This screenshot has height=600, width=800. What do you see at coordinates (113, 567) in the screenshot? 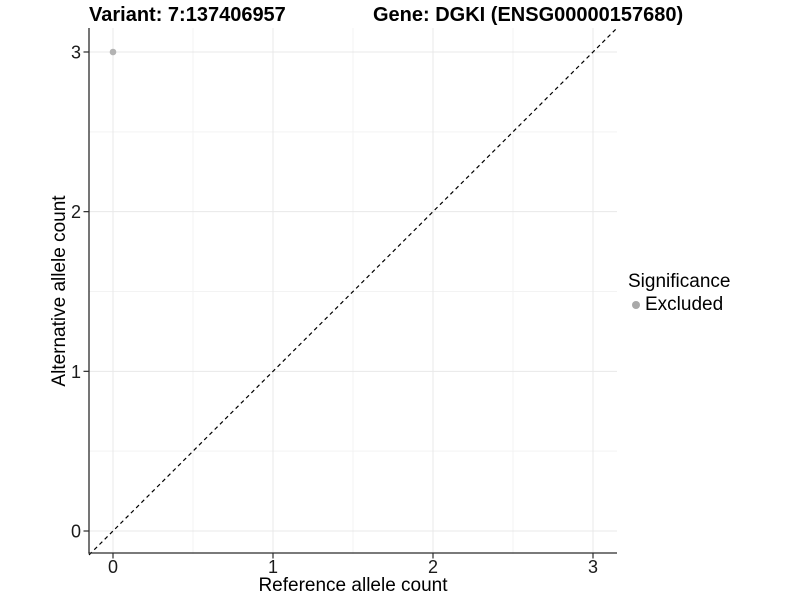
I see `x-tick-label: 0` at bounding box center [113, 567].